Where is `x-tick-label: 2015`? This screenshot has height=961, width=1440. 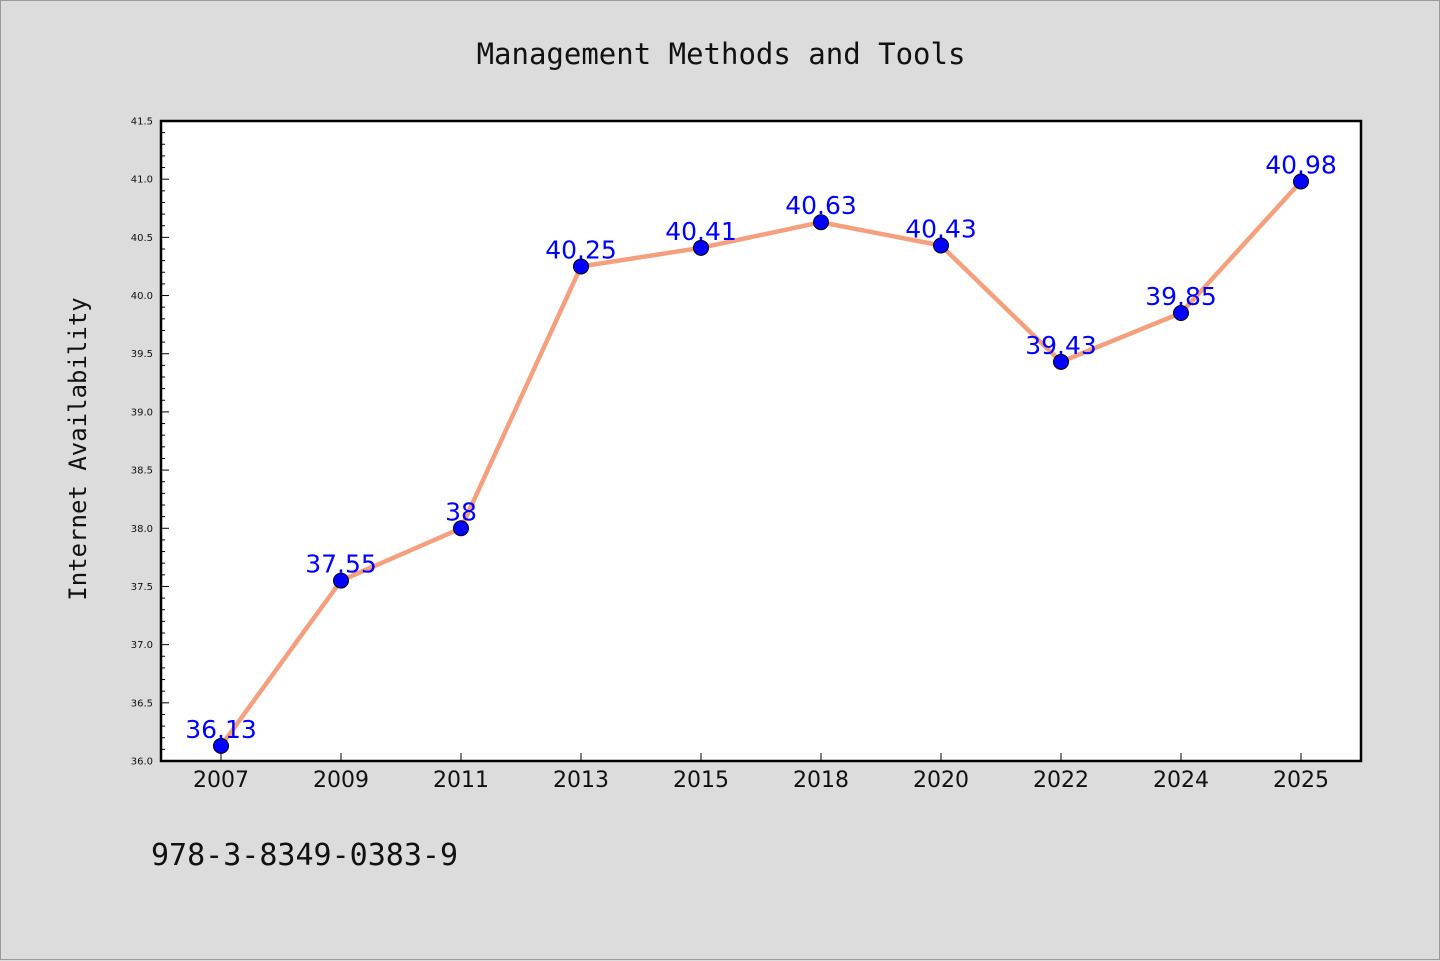 x-tick-label: 2015 is located at coordinates (701, 780).